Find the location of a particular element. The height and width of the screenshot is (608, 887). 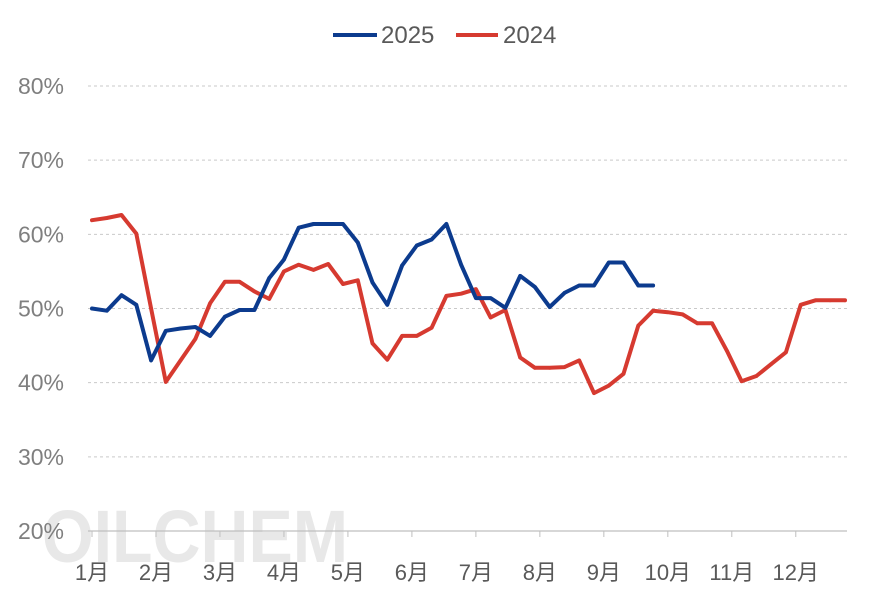

x-tick-label: 5月 is located at coordinates (348, 572).